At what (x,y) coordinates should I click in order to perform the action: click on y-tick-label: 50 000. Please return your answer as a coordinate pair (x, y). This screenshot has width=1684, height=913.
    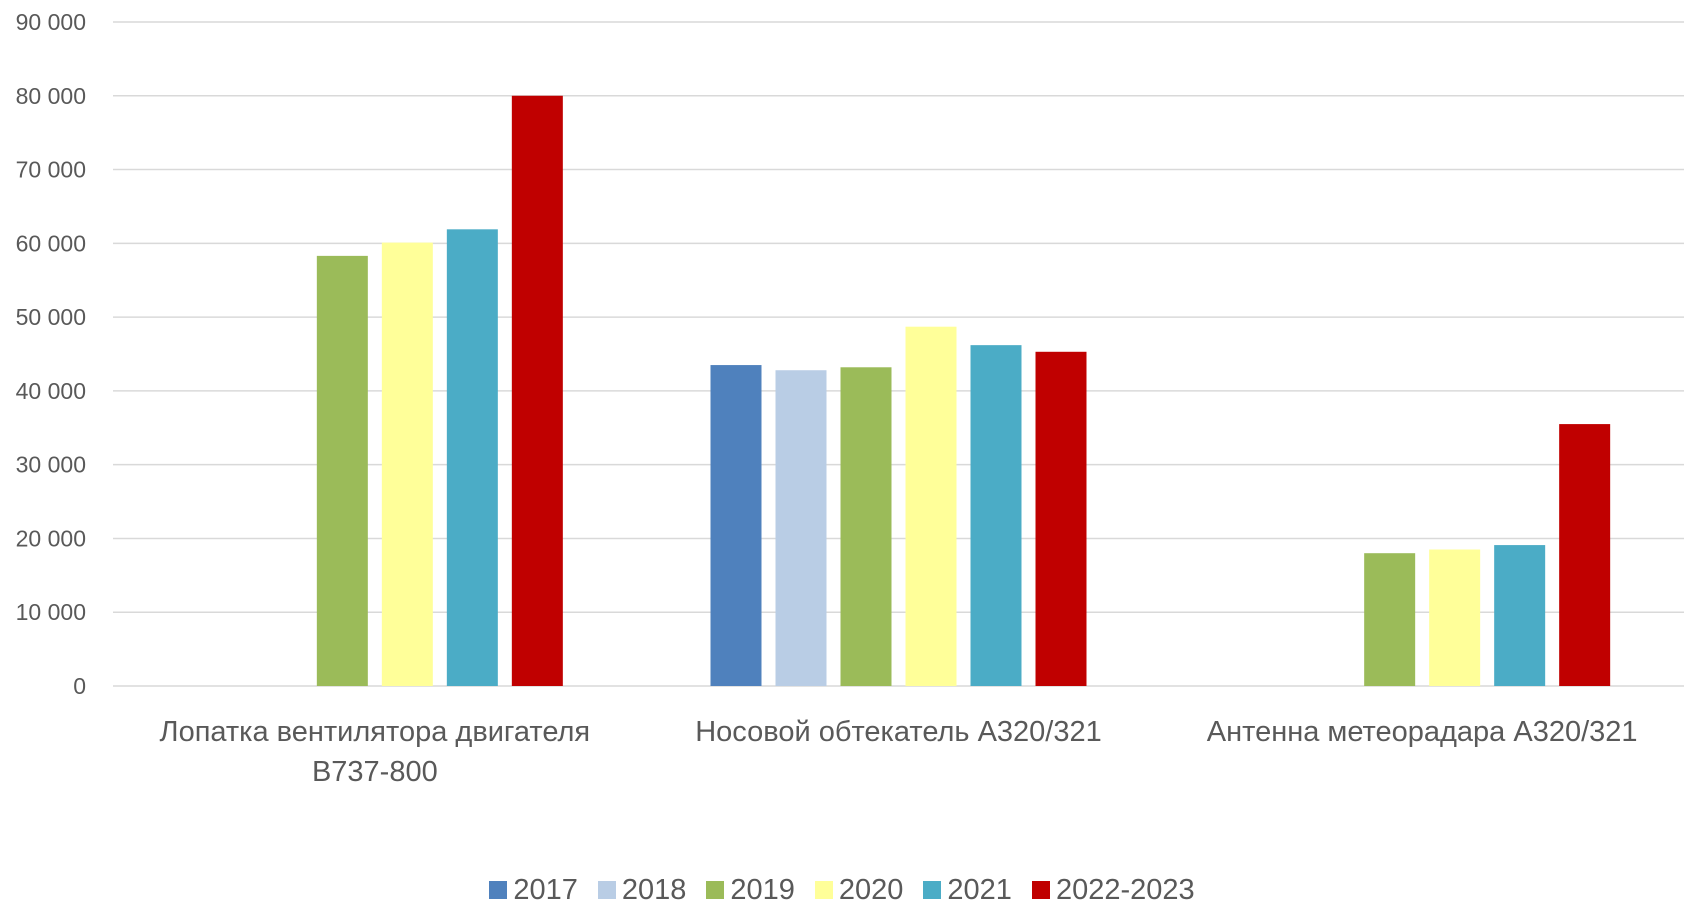
    Looking at the image, I should click on (51, 317).